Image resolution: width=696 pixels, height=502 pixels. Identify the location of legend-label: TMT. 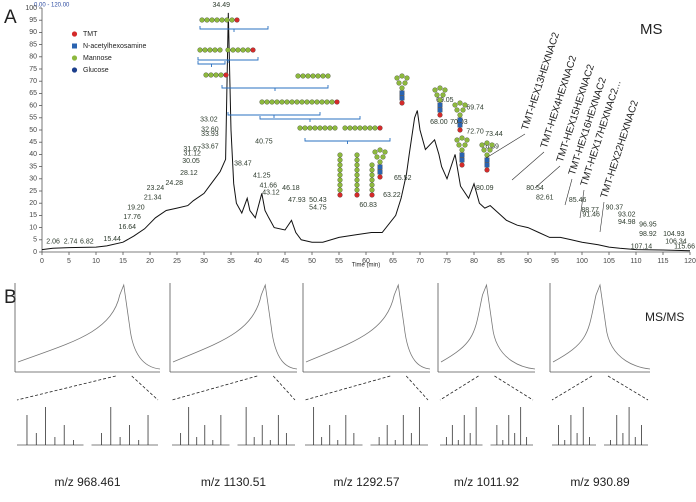
(90, 34).